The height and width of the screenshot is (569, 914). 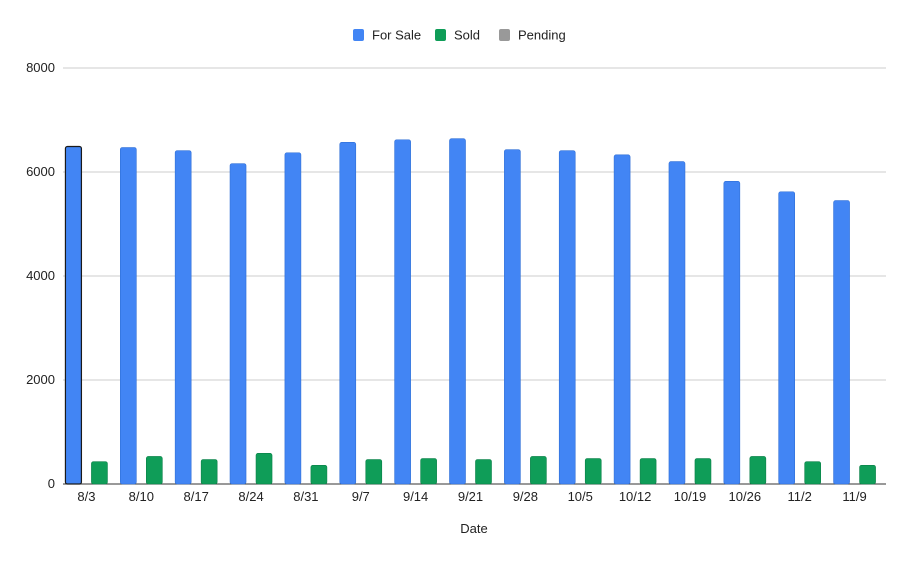 What do you see at coordinates (690, 496) in the screenshot?
I see `x-tick-label: 10/19` at bounding box center [690, 496].